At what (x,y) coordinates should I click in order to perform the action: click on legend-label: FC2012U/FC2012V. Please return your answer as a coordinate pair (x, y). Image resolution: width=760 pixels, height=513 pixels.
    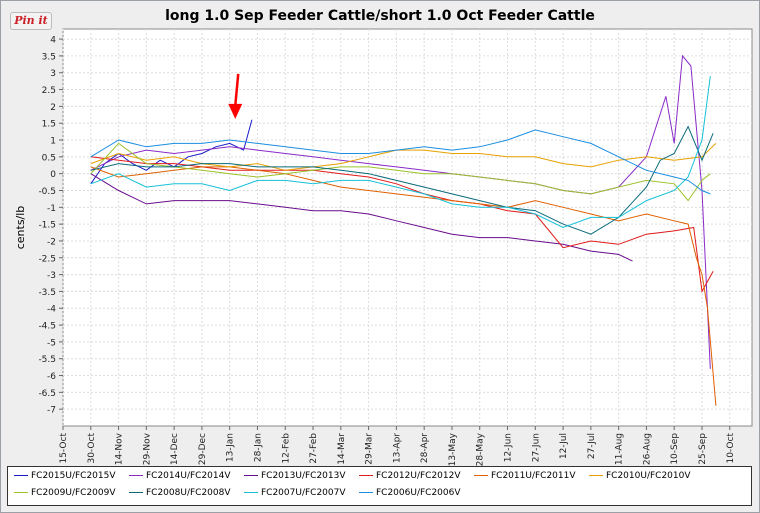
    Looking at the image, I should click on (418, 476).